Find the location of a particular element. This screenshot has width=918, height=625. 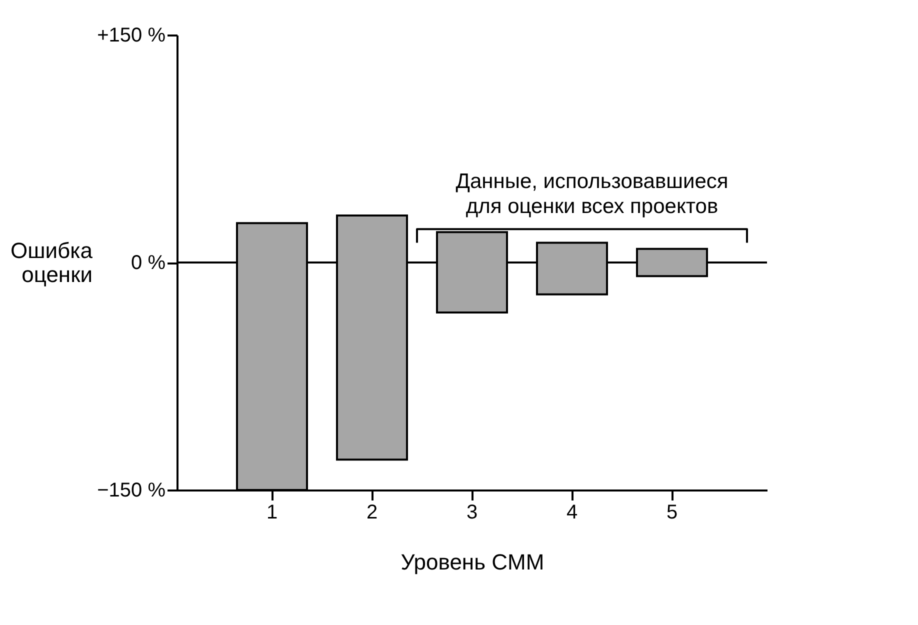

x-tick-label: 3 is located at coordinates (472, 513).